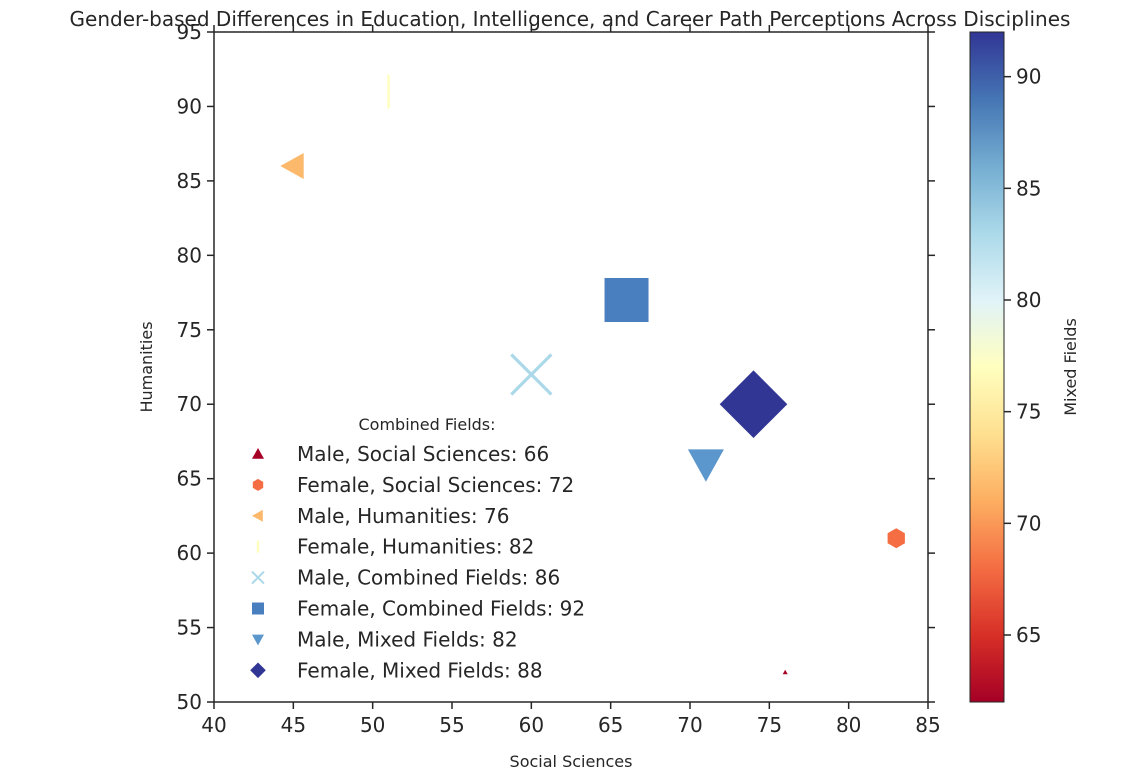 The width and height of the screenshot is (1140, 781). I want to click on legend-item: Male, Social Sciences: 66, so click(400, 454).